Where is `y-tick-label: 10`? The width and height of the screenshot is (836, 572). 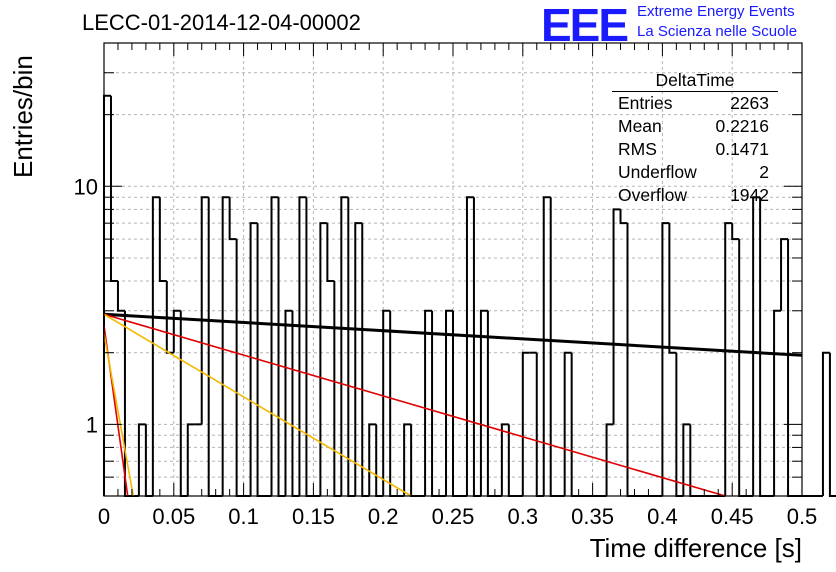
y-tick-label: 10 is located at coordinates (86, 186).